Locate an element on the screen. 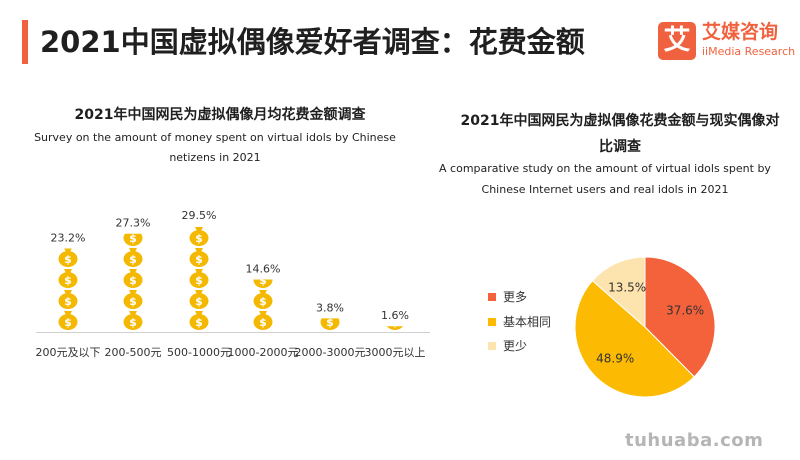 The width and height of the screenshot is (800, 460). bar-chart-title: 2021年中国网民为虚拟偶像月均花费金额调查 is located at coordinates (220, 115).